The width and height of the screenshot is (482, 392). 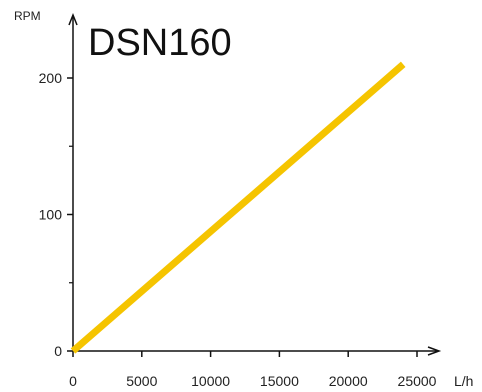 I want to click on x-tick-label-15000: 15000, so click(x=279, y=381).